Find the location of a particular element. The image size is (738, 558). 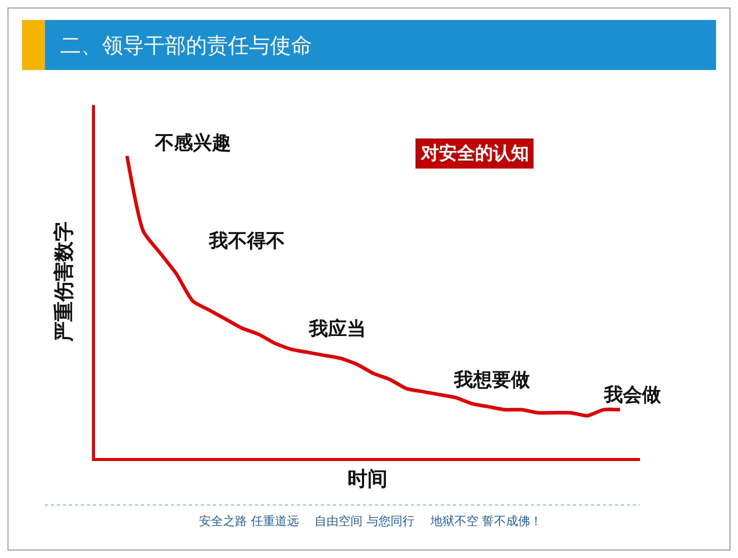

annotation: 我不得不 is located at coordinates (246, 241).